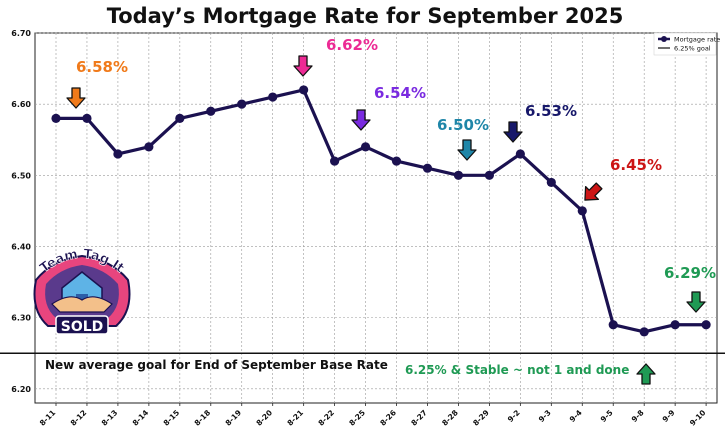 This screenshot has width=725, height=435. I want to click on callout: 6.50%, so click(463, 138).